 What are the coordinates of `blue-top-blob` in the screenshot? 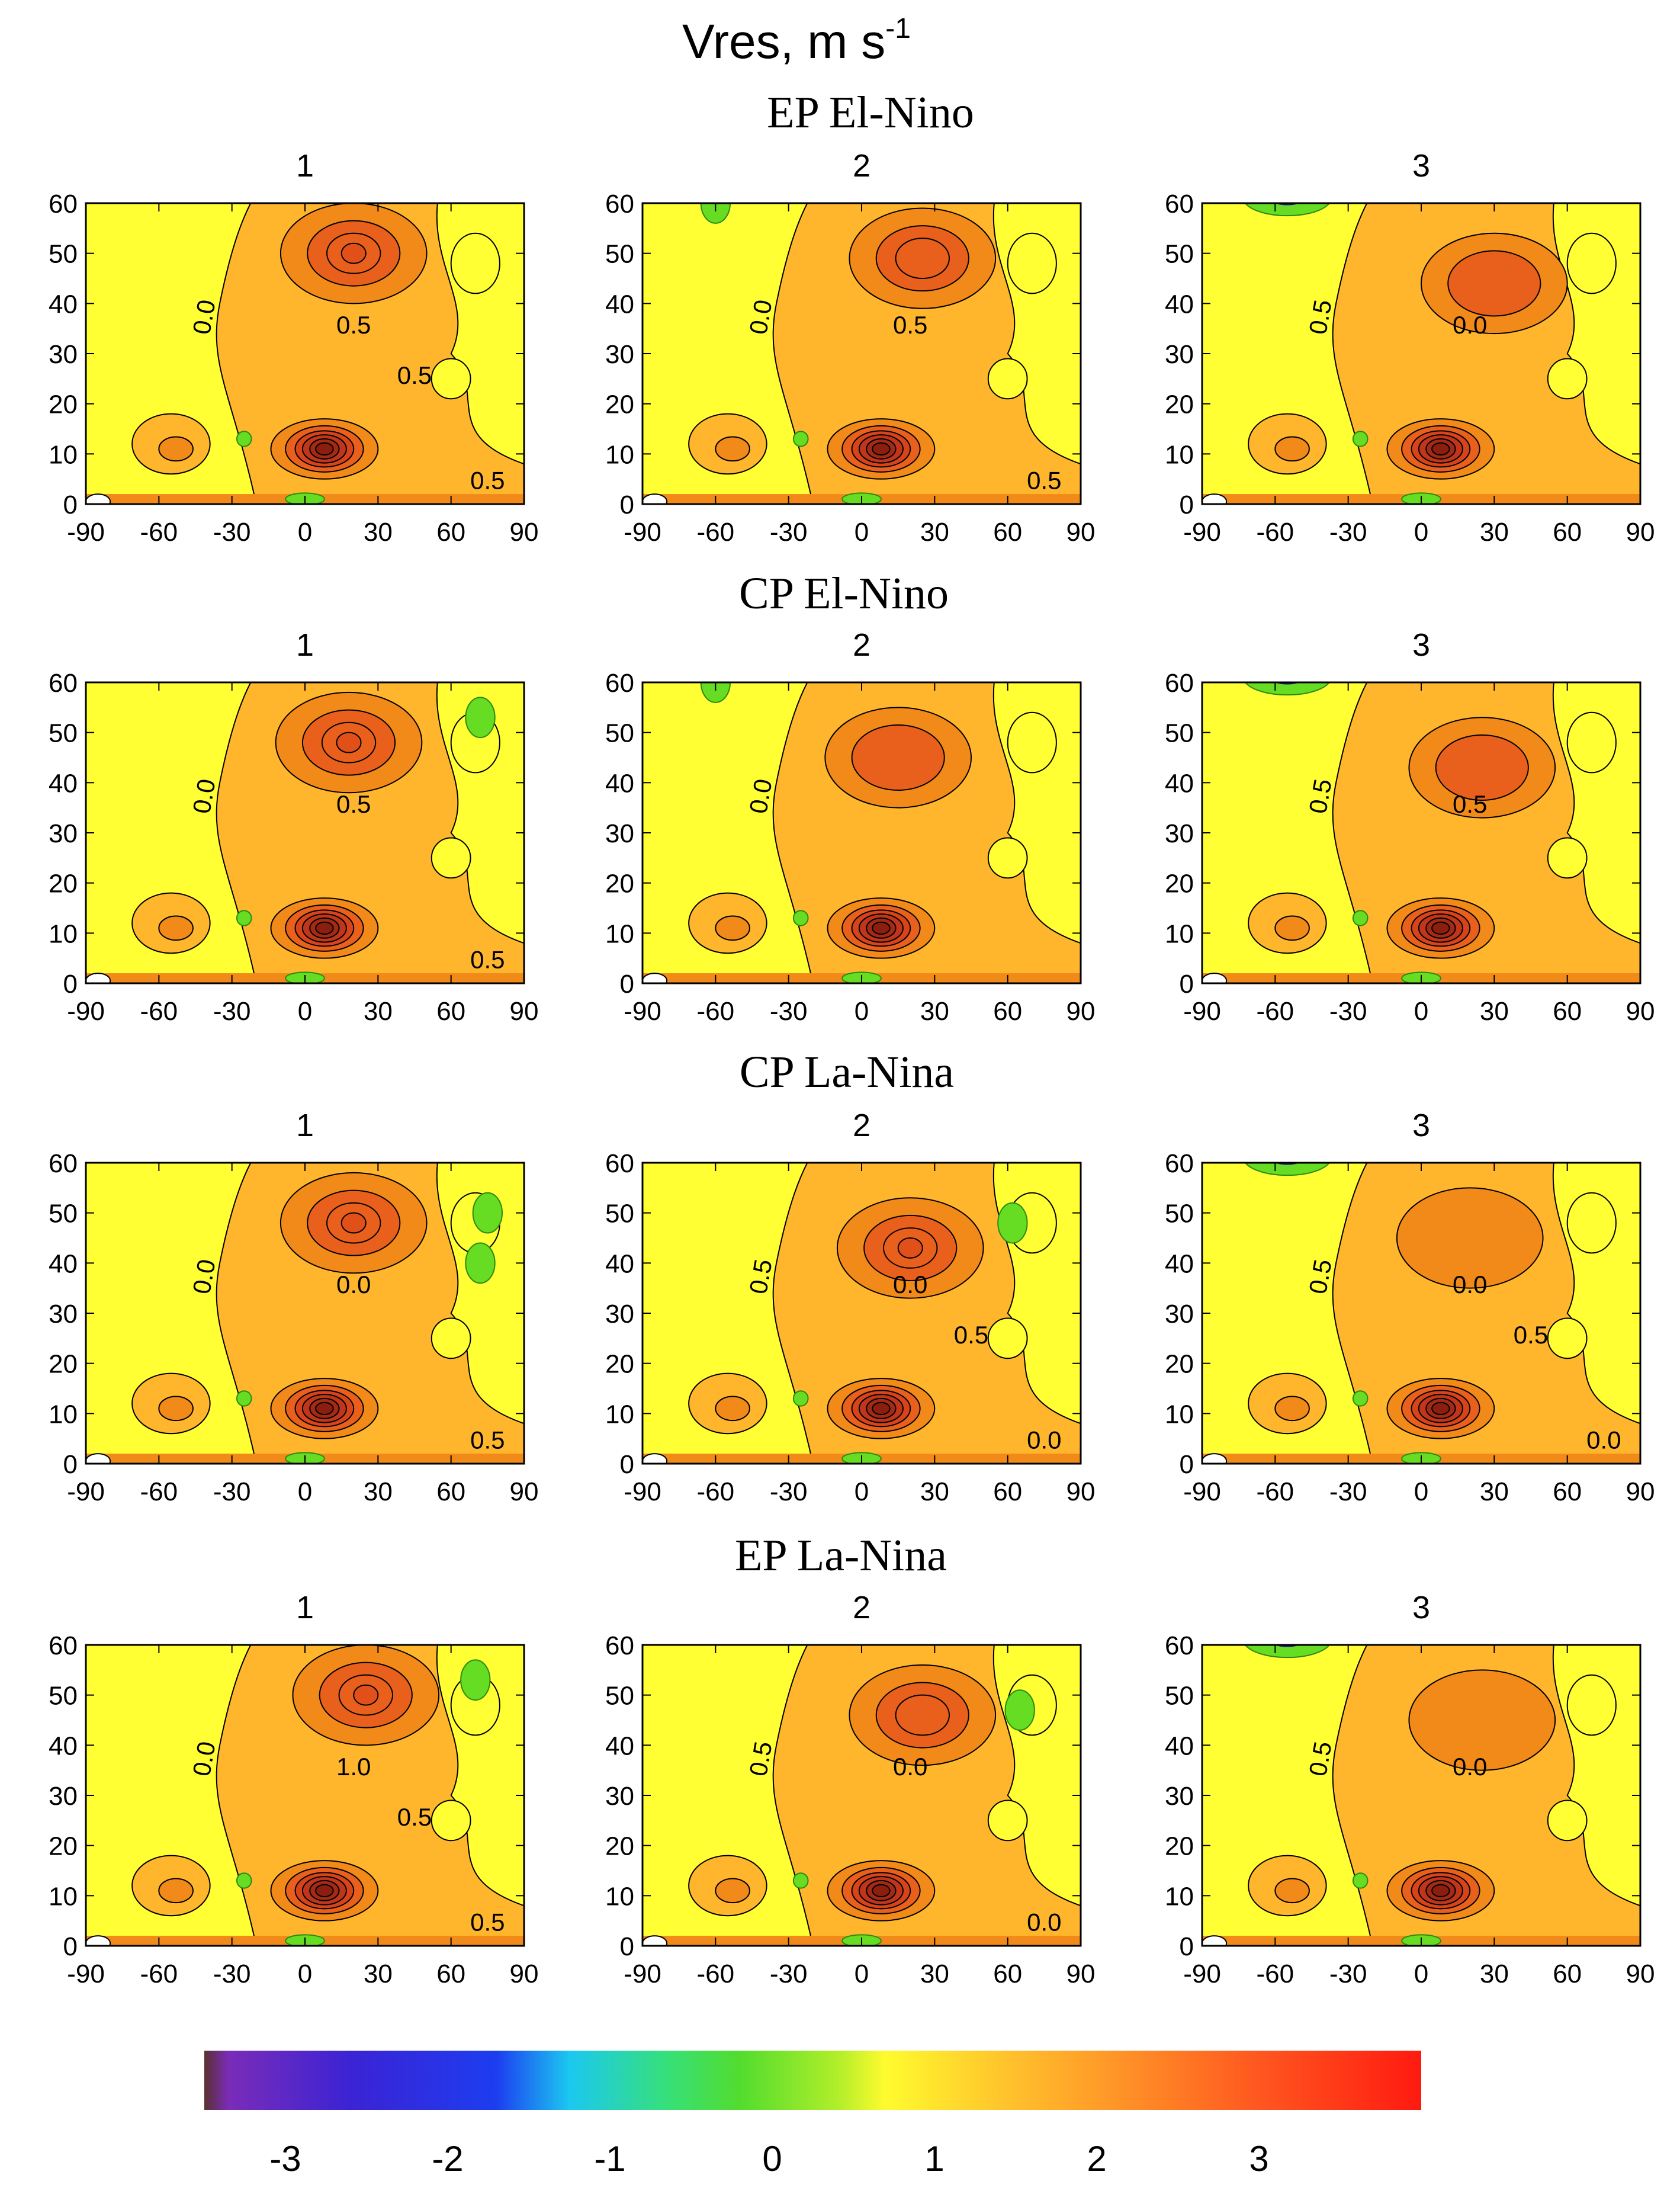 It's located at (1287, 1164).